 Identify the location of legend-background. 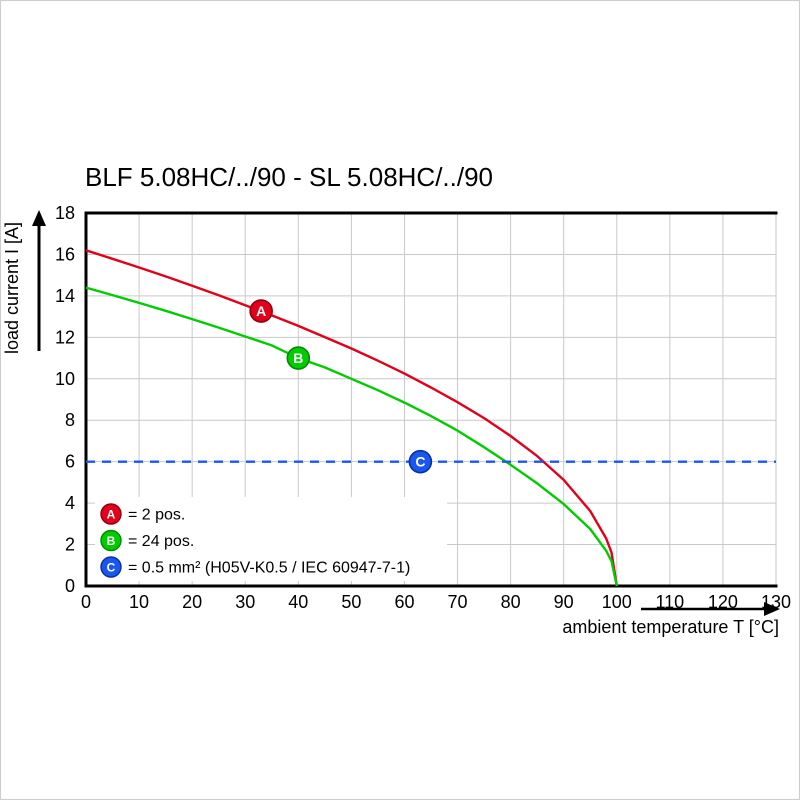
(271, 539).